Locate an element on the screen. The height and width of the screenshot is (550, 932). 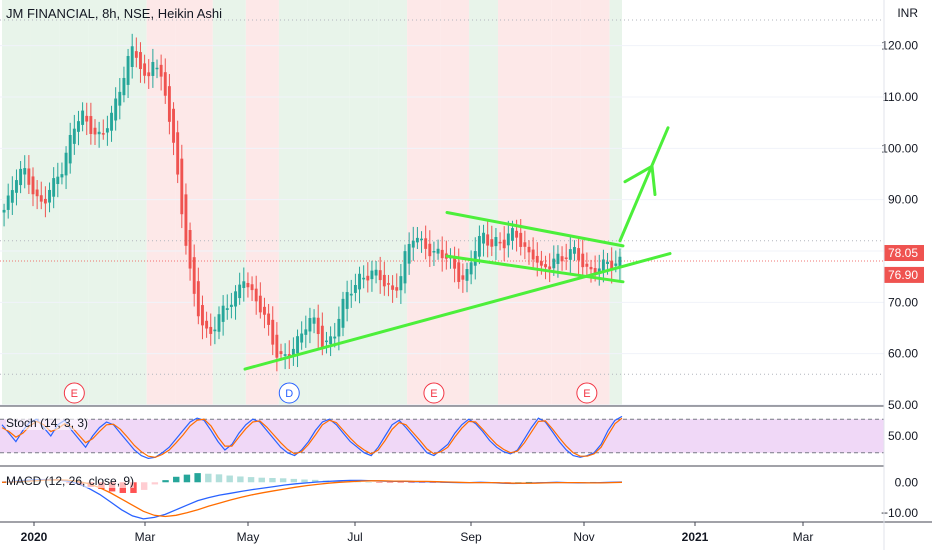
macd-tick-label: 0.00 is located at coordinates (907, 482).